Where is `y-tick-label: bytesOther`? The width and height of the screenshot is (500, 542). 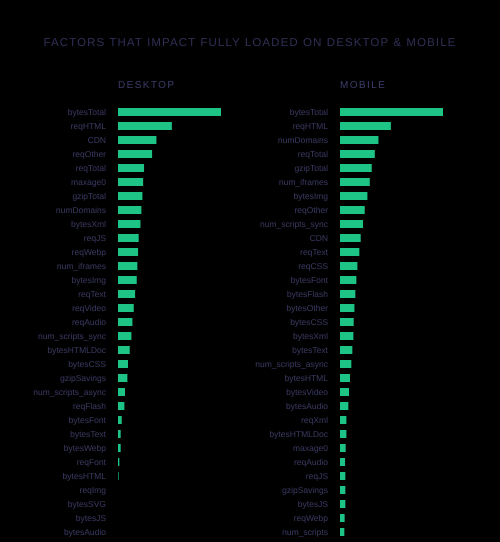 y-tick-label: bytesOther is located at coordinates (307, 308).